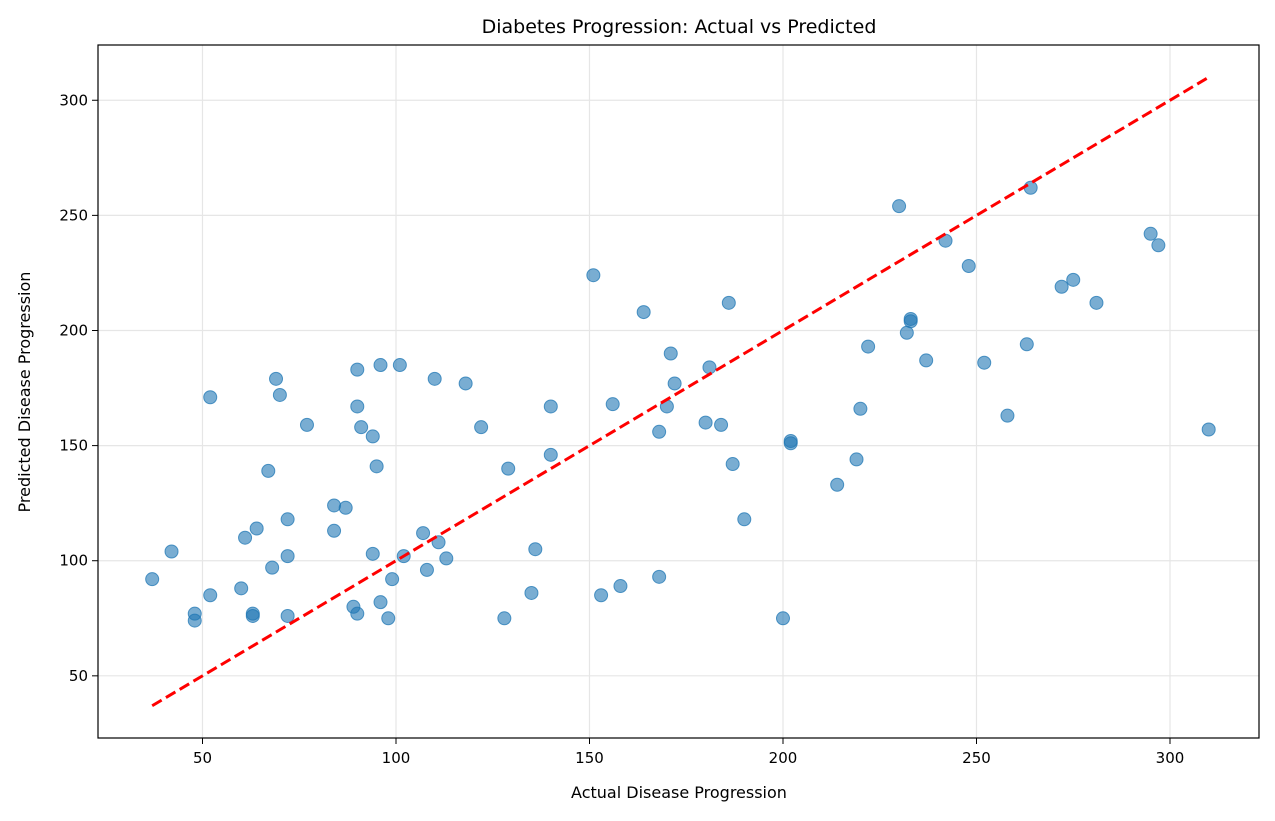 The height and width of the screenshot is (821, 1275). Describe the element at coordinates (73, 330) in the screenshot. I see `y-tick-label: 200` at that location.